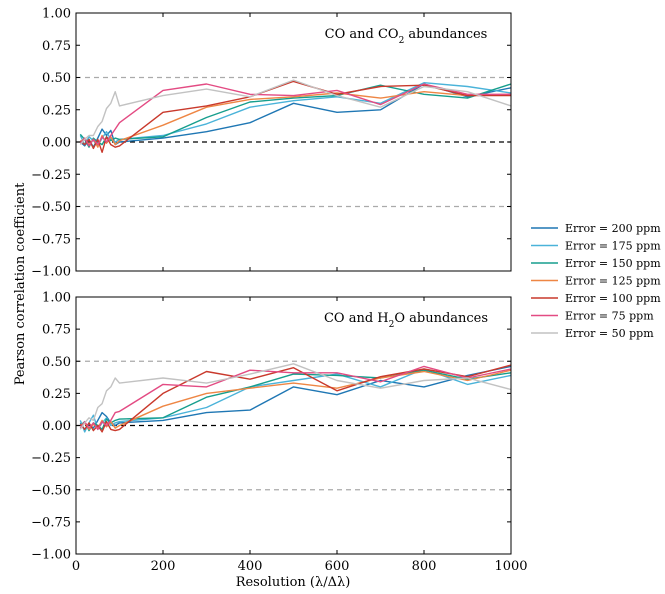  Describe the element at coordinates (163, 566) in the screenshot. I see `x-tick-label: 200` at that location.